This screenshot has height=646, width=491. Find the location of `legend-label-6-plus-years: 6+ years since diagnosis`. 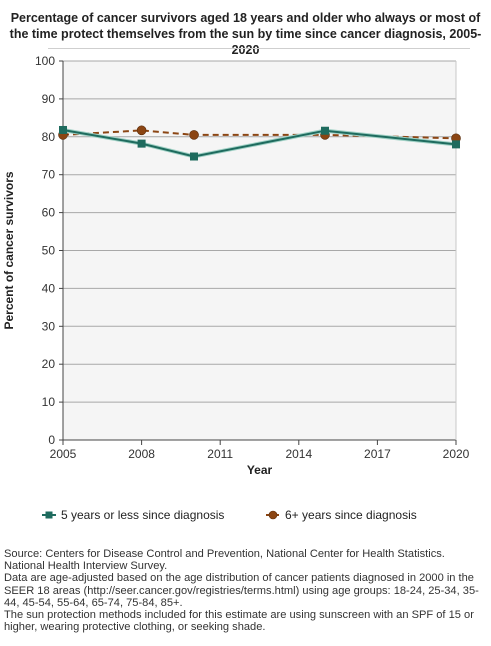

legend-label-6-plus-years: 6+ years since diagnosis is located at coordinates (351, 515).